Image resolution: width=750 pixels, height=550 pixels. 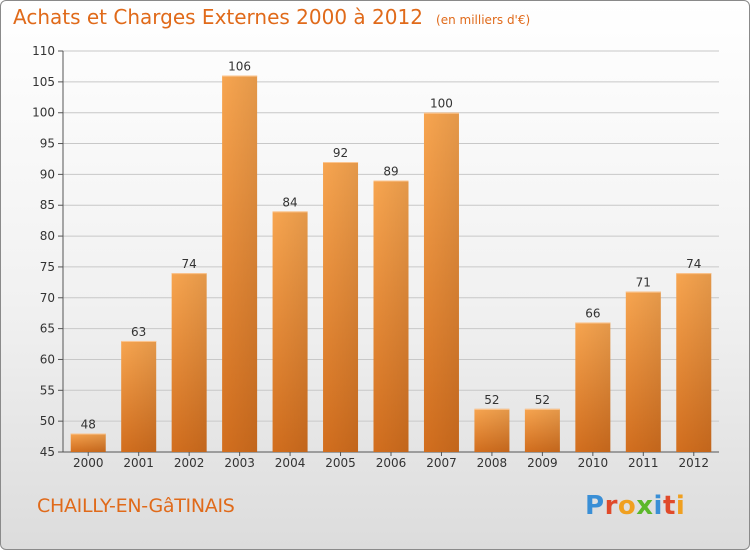 I want to click on x-tick-label: 2008, so click(x=492, y=463).